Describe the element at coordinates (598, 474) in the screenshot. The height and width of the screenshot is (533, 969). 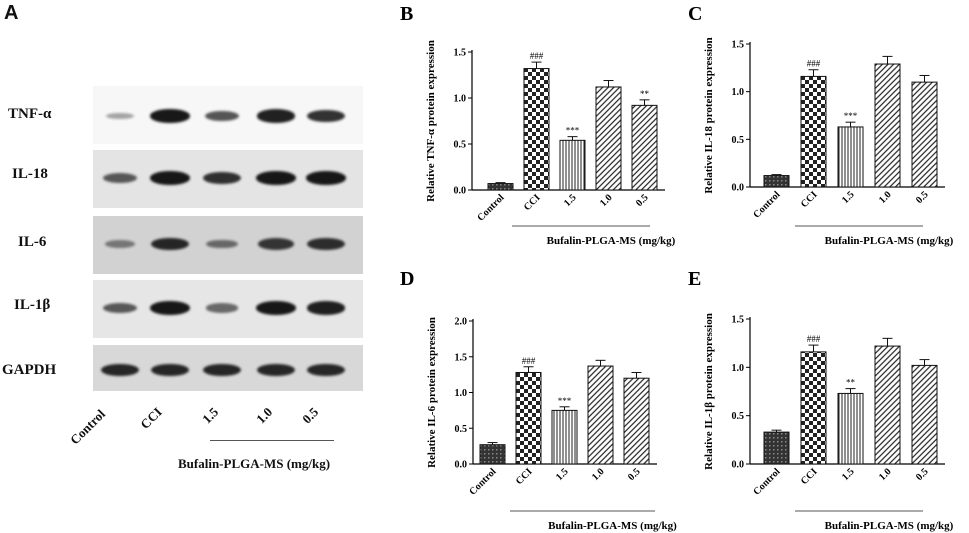
I see `chart-d-xtick-label-3: 1.0` at that location.